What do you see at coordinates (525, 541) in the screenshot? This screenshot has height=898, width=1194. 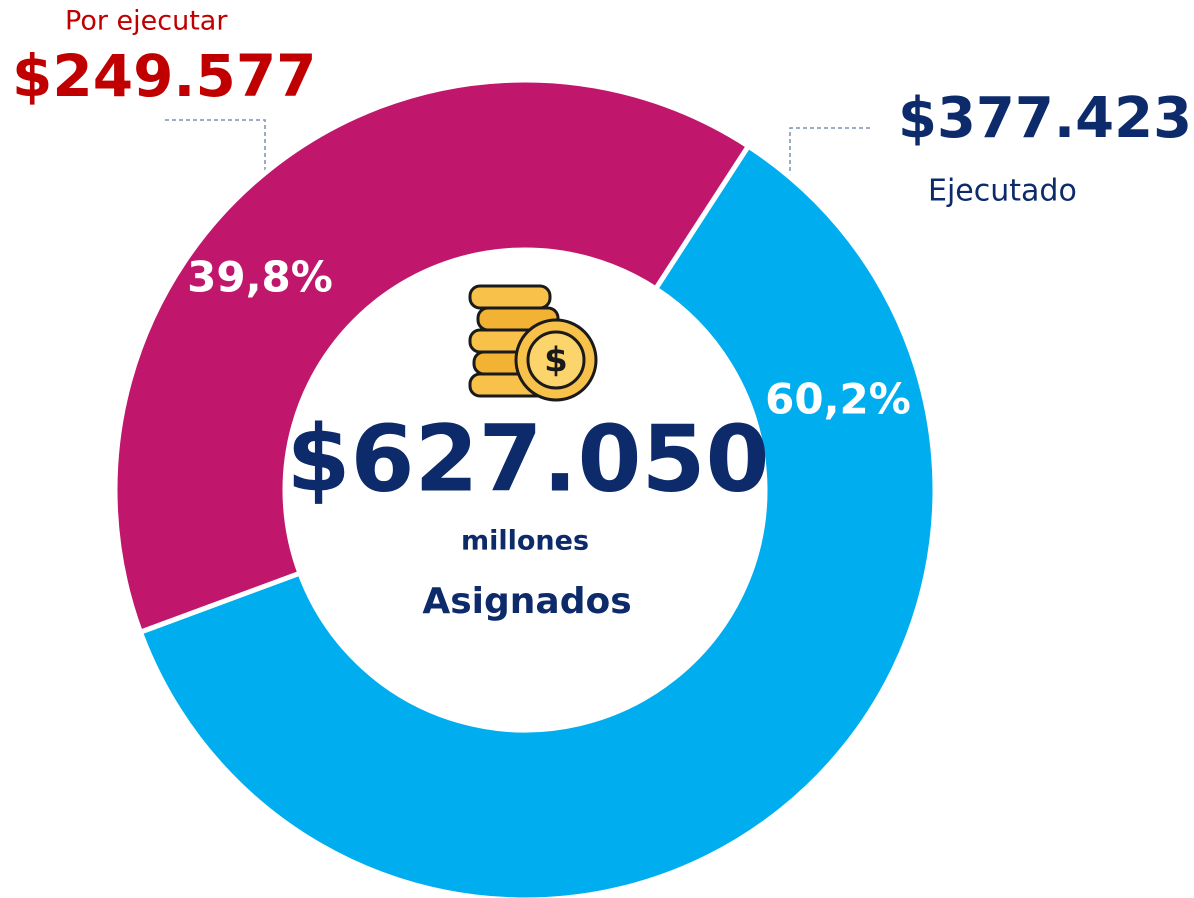 I see `unit: millones` at bounding box center [525, 541].